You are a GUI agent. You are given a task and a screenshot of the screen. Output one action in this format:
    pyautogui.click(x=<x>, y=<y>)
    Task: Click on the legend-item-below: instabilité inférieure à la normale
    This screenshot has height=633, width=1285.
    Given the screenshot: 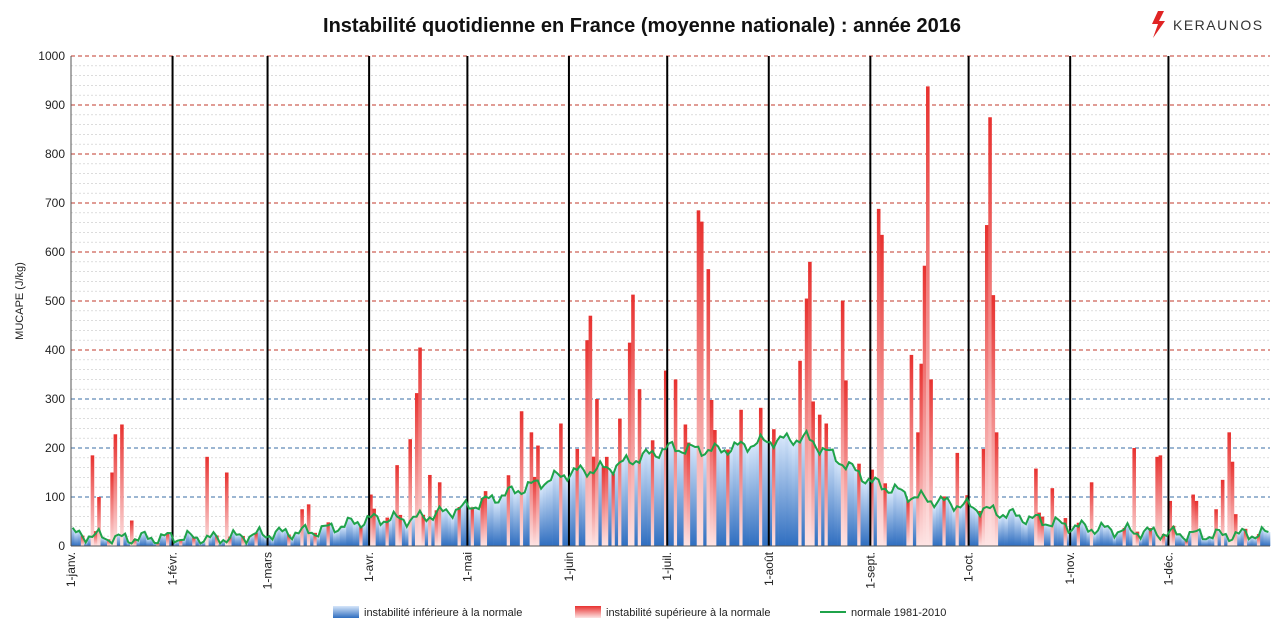 What is the action you would take?
    pyautogui.click(x=427, y=612)
    